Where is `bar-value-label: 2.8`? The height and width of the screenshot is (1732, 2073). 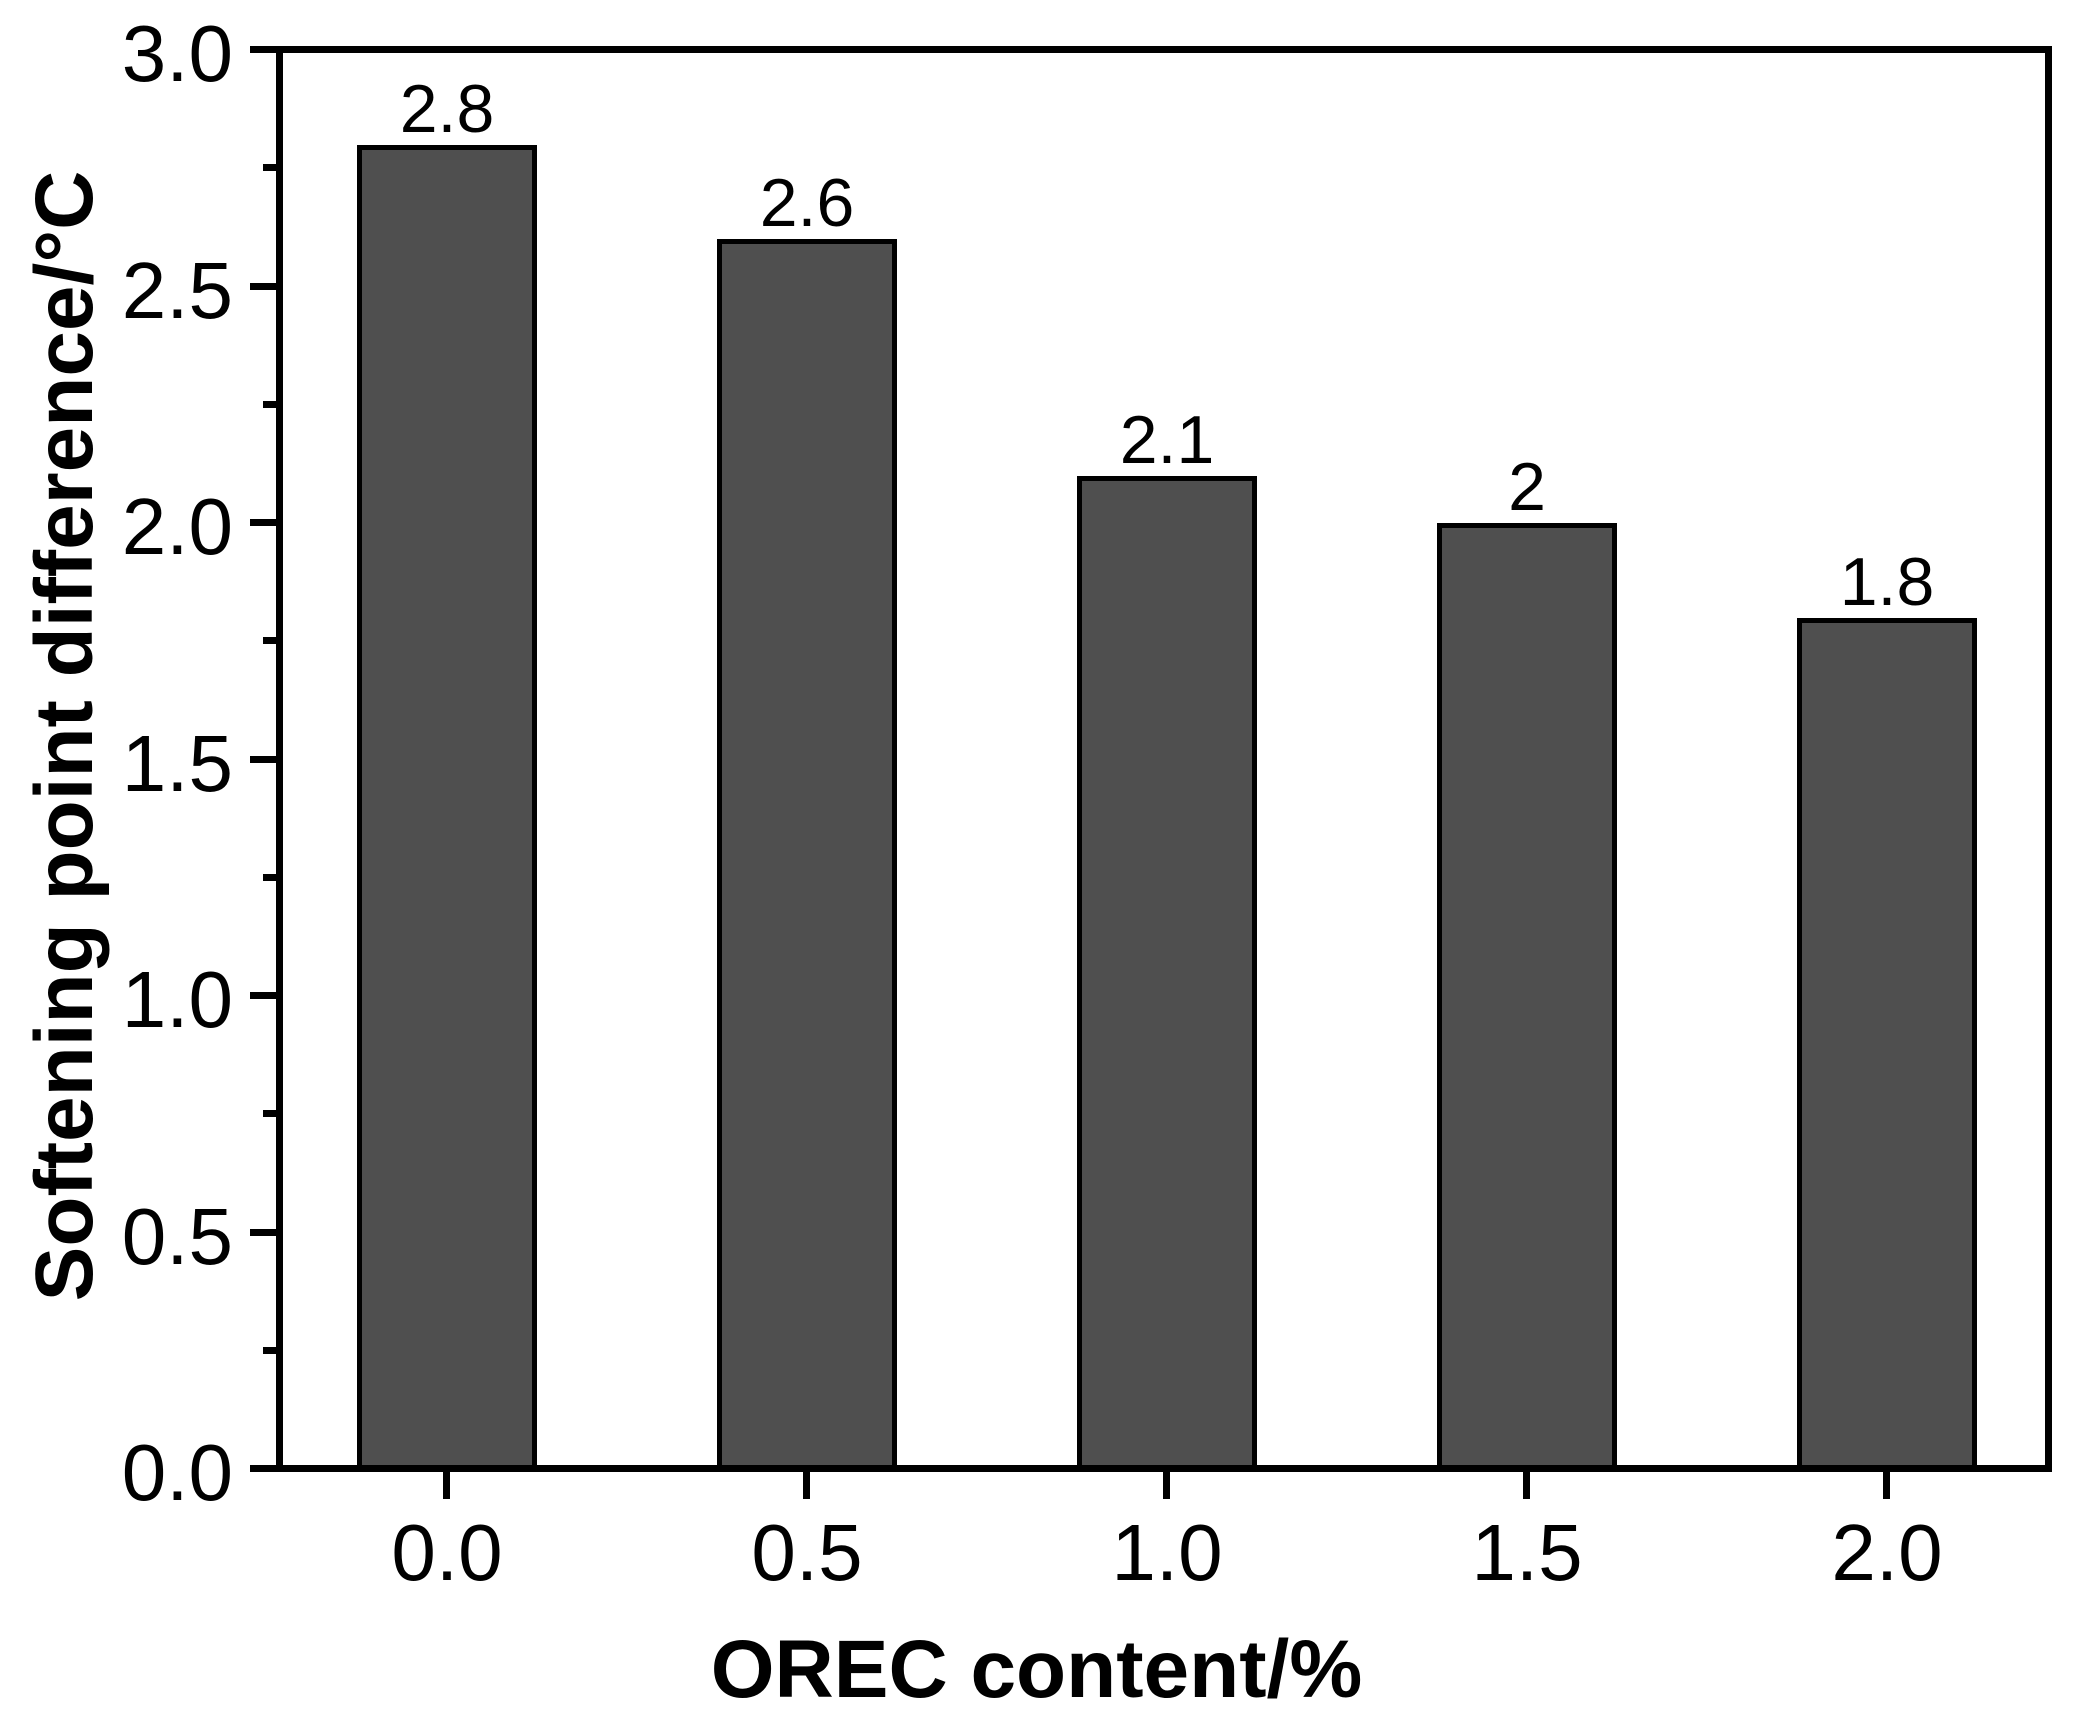 bar-value-label: 2.8 is located at coordinates (447, 109).